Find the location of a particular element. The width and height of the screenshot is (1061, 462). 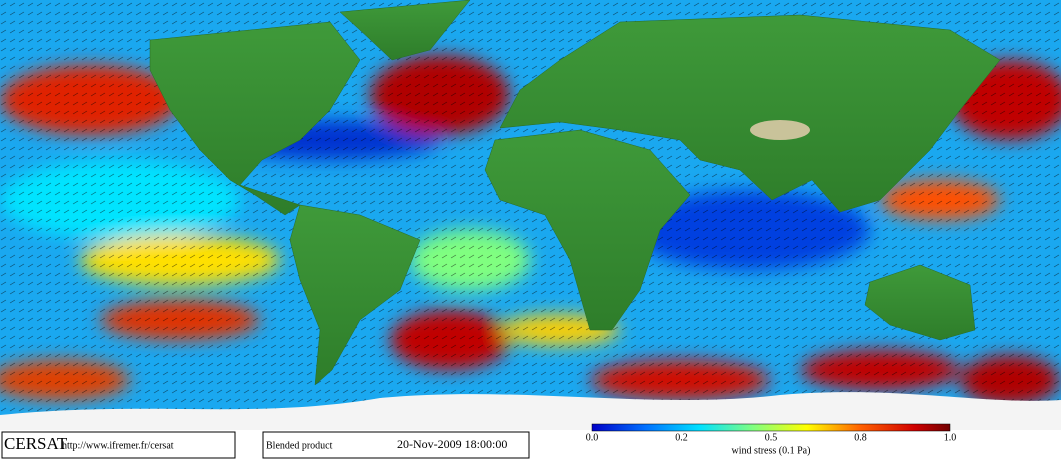

colorbar-tick-label: 0.0 is located at coordinates (592, 437).